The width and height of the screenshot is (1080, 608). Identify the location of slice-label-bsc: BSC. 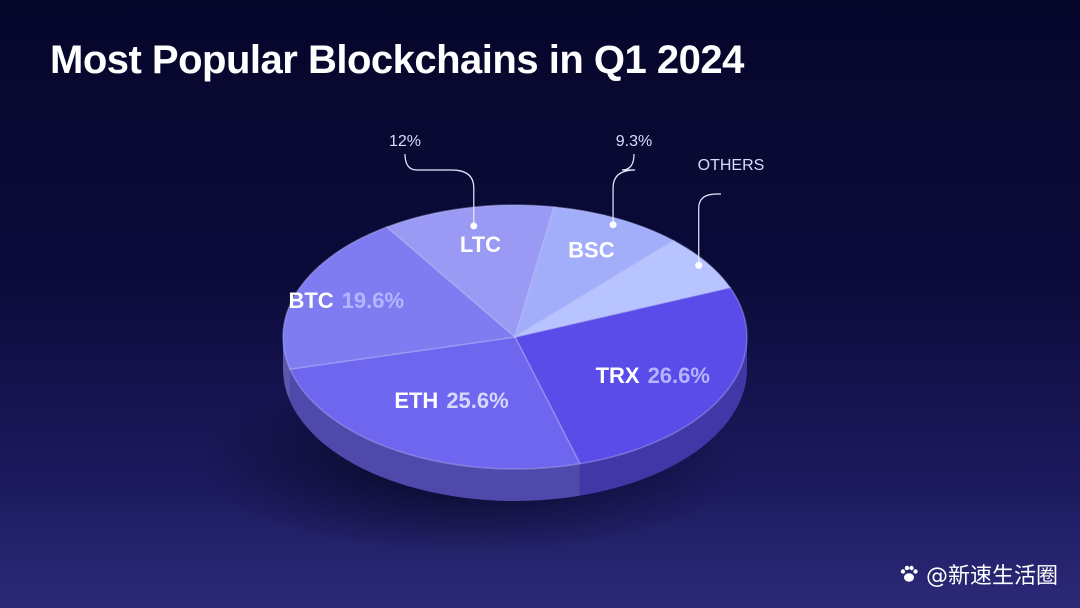
(591, 250).